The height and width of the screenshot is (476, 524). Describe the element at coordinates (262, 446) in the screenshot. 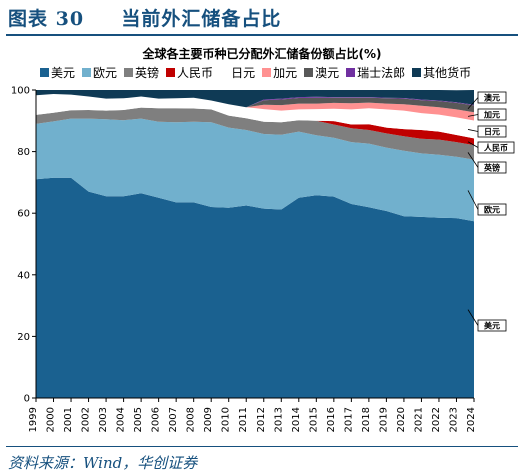

I see `source-divider` at that location.